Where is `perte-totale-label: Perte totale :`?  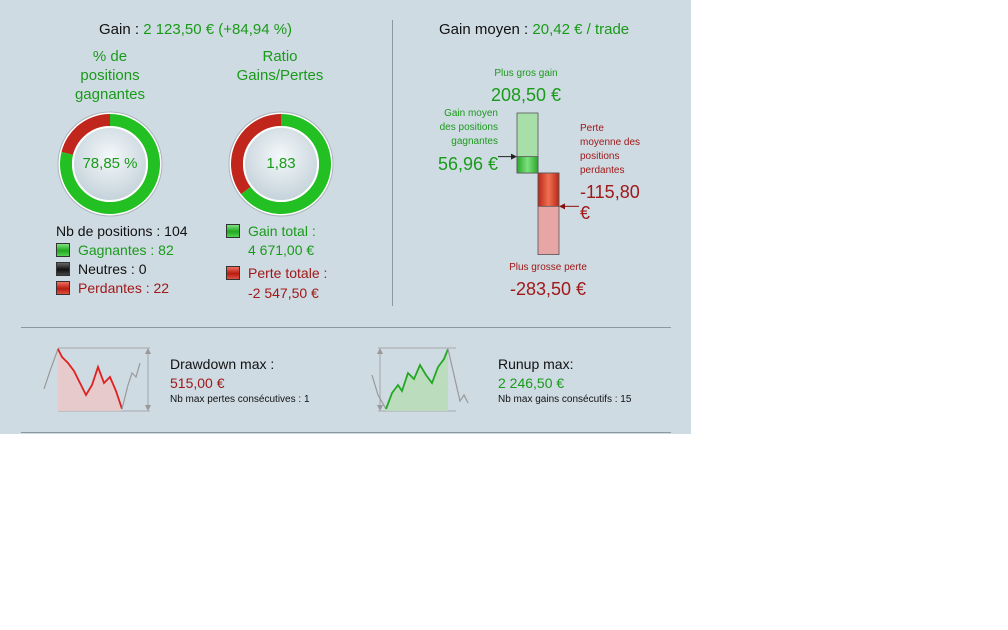 perte-totale-label: Perte totale : is located at coordinates (288, 273).